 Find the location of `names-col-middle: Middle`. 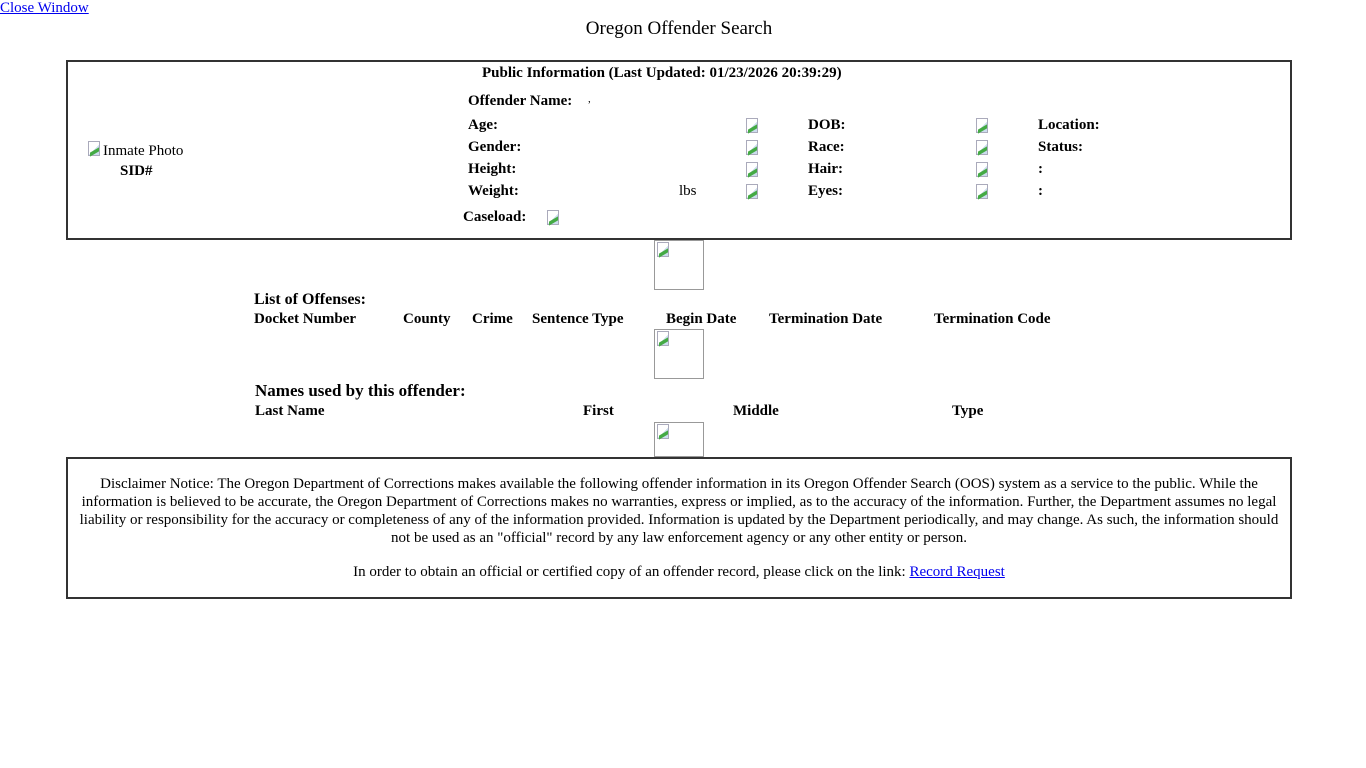

names-col-middle: Middle is located at coordinates (756, 411).